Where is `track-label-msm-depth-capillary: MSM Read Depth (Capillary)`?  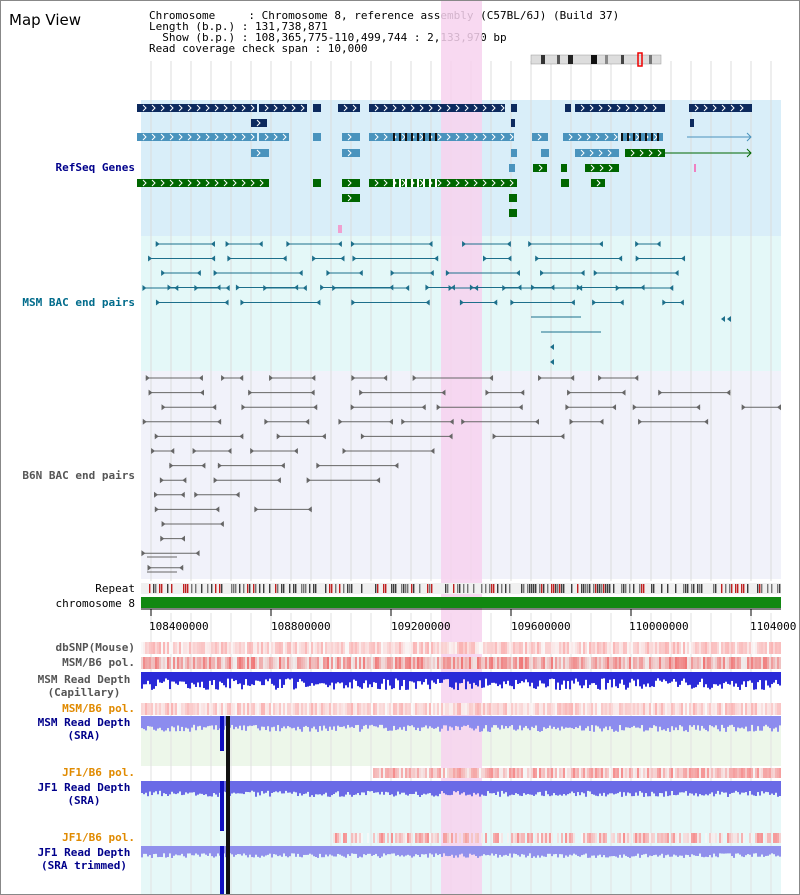 track-label-msm-depth-capillary: MSM Read Depth (Capillary) is located at coordinates (84, 686).